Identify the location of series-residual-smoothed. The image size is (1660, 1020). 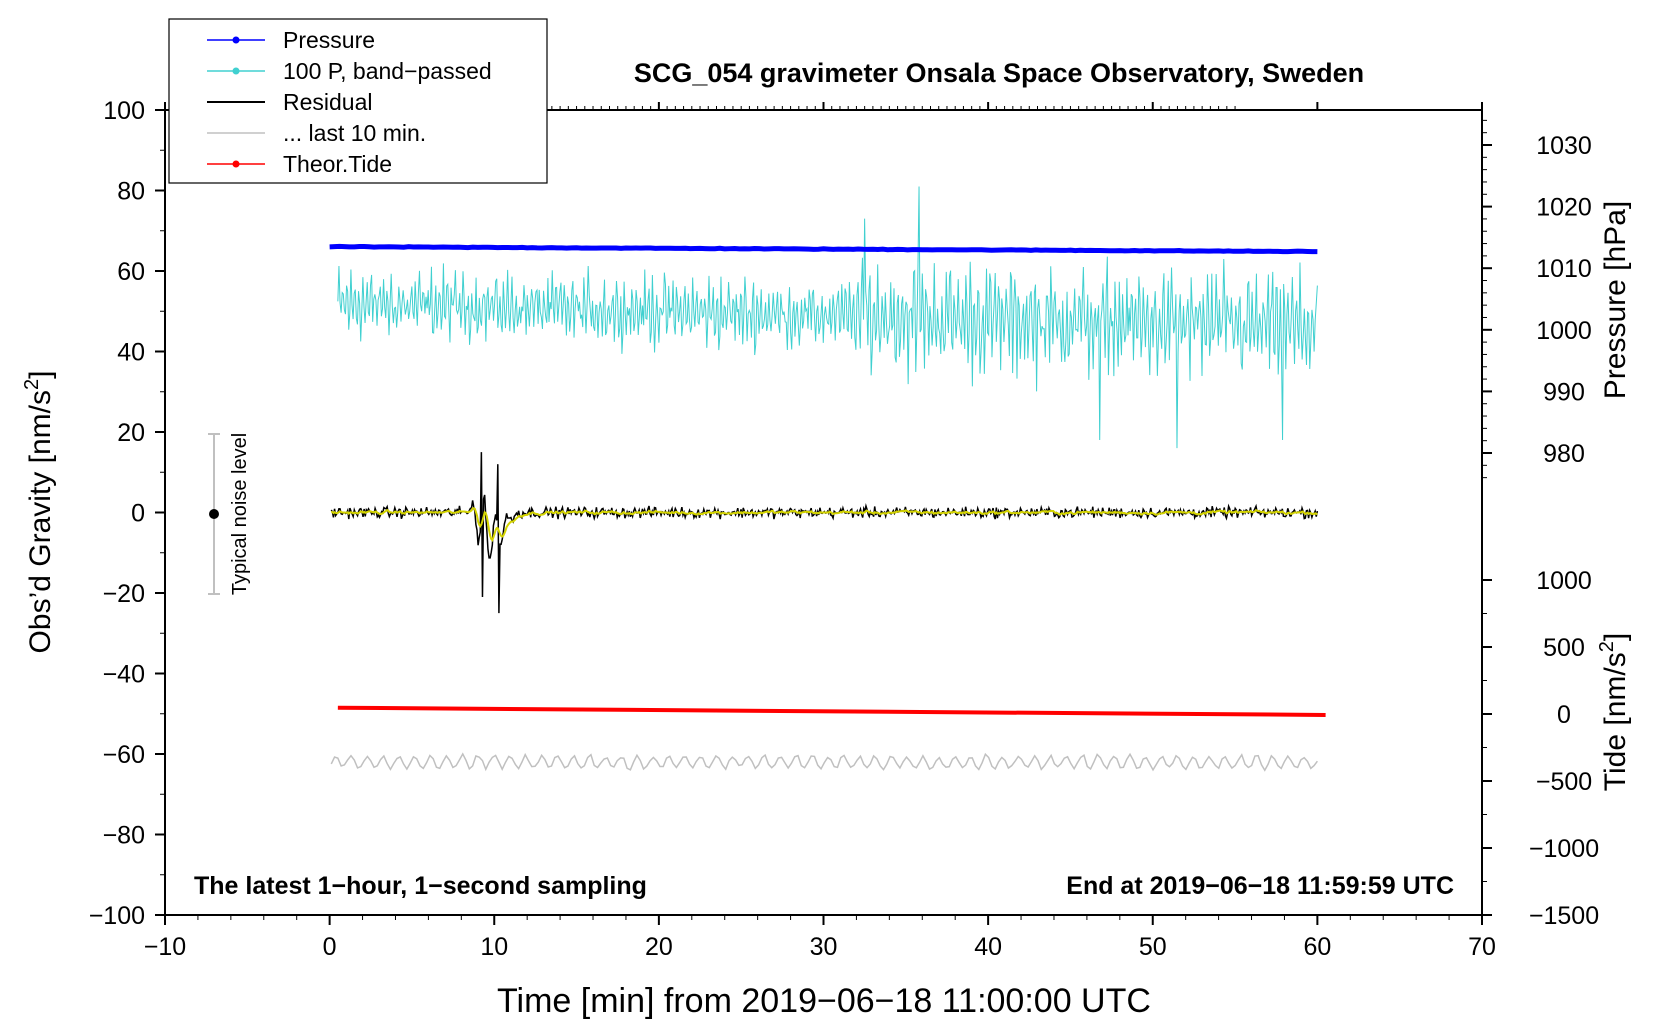
(824, 525).